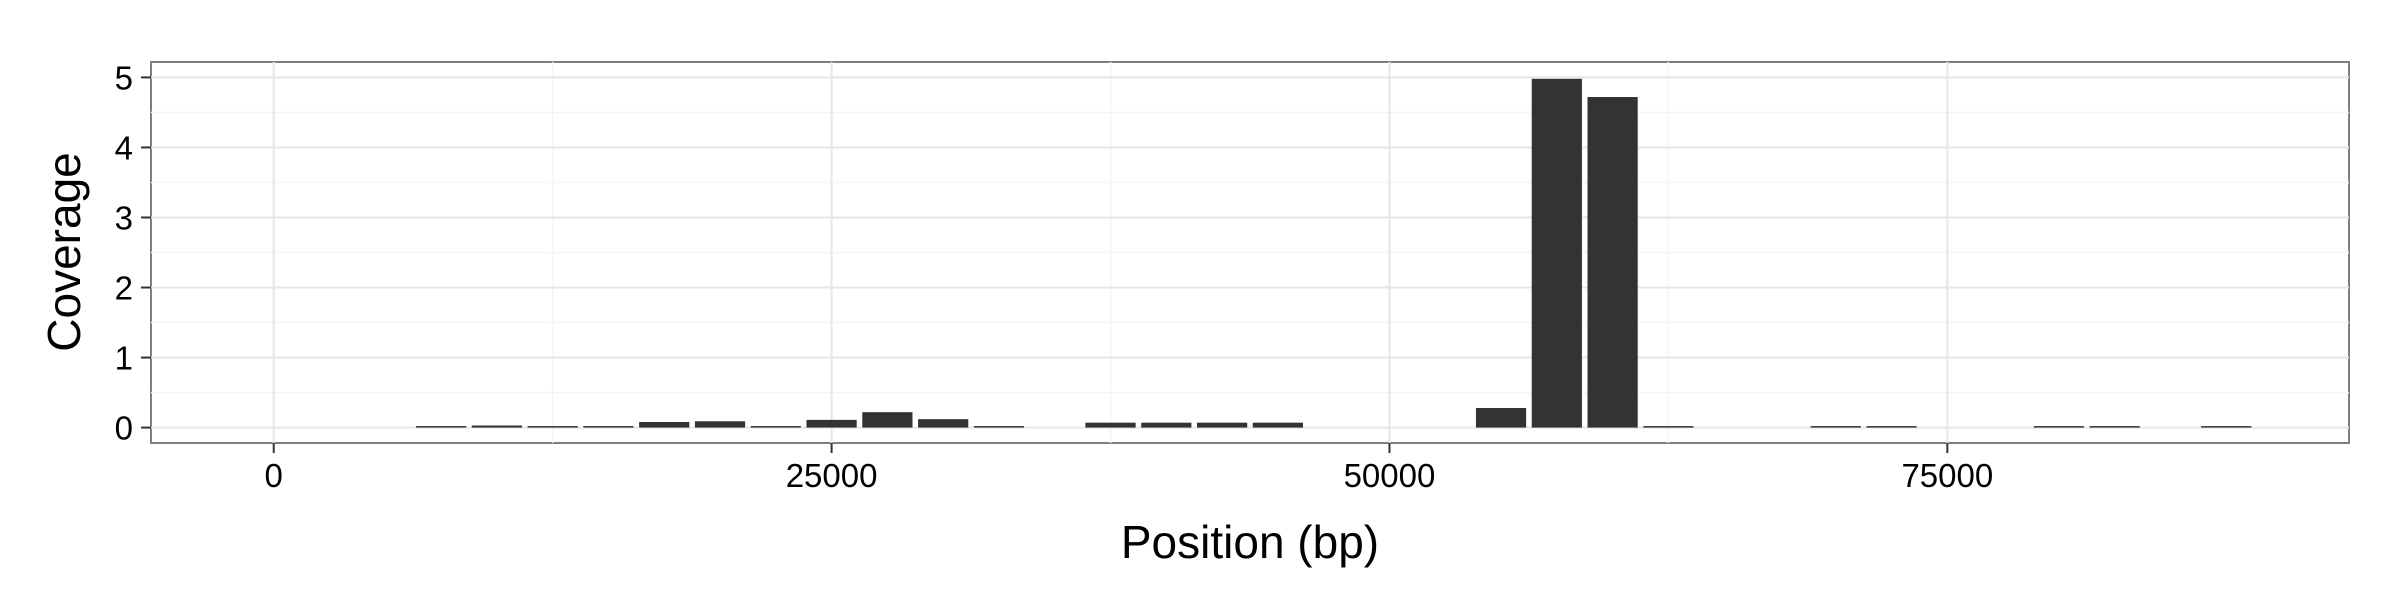  What do you see at coordinates (64, 251) in the screenshot?
I see `y-axis-title: Coverage` at bounding box center [64, 251].